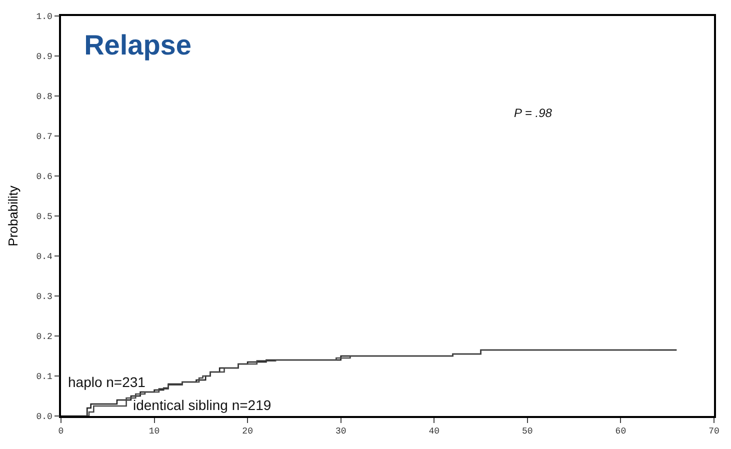 Image resolution: width=731 pixels, height=449 pixels. Describe the element at coordinates (44, 97) in the screenshot. I see `y-tick-label: 0.8` at that location.